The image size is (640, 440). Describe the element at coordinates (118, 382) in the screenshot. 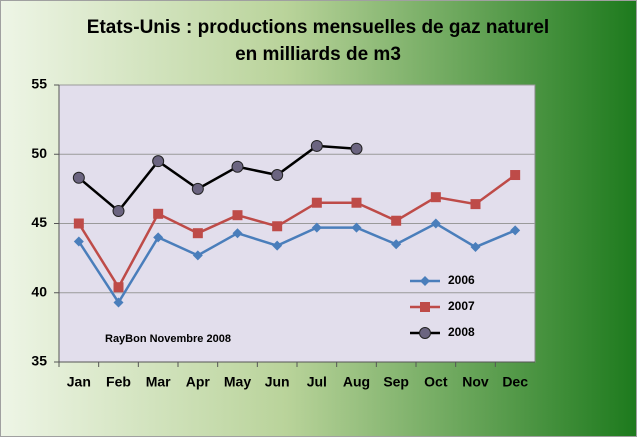

I see `x-tick-label: Feb` at that location.